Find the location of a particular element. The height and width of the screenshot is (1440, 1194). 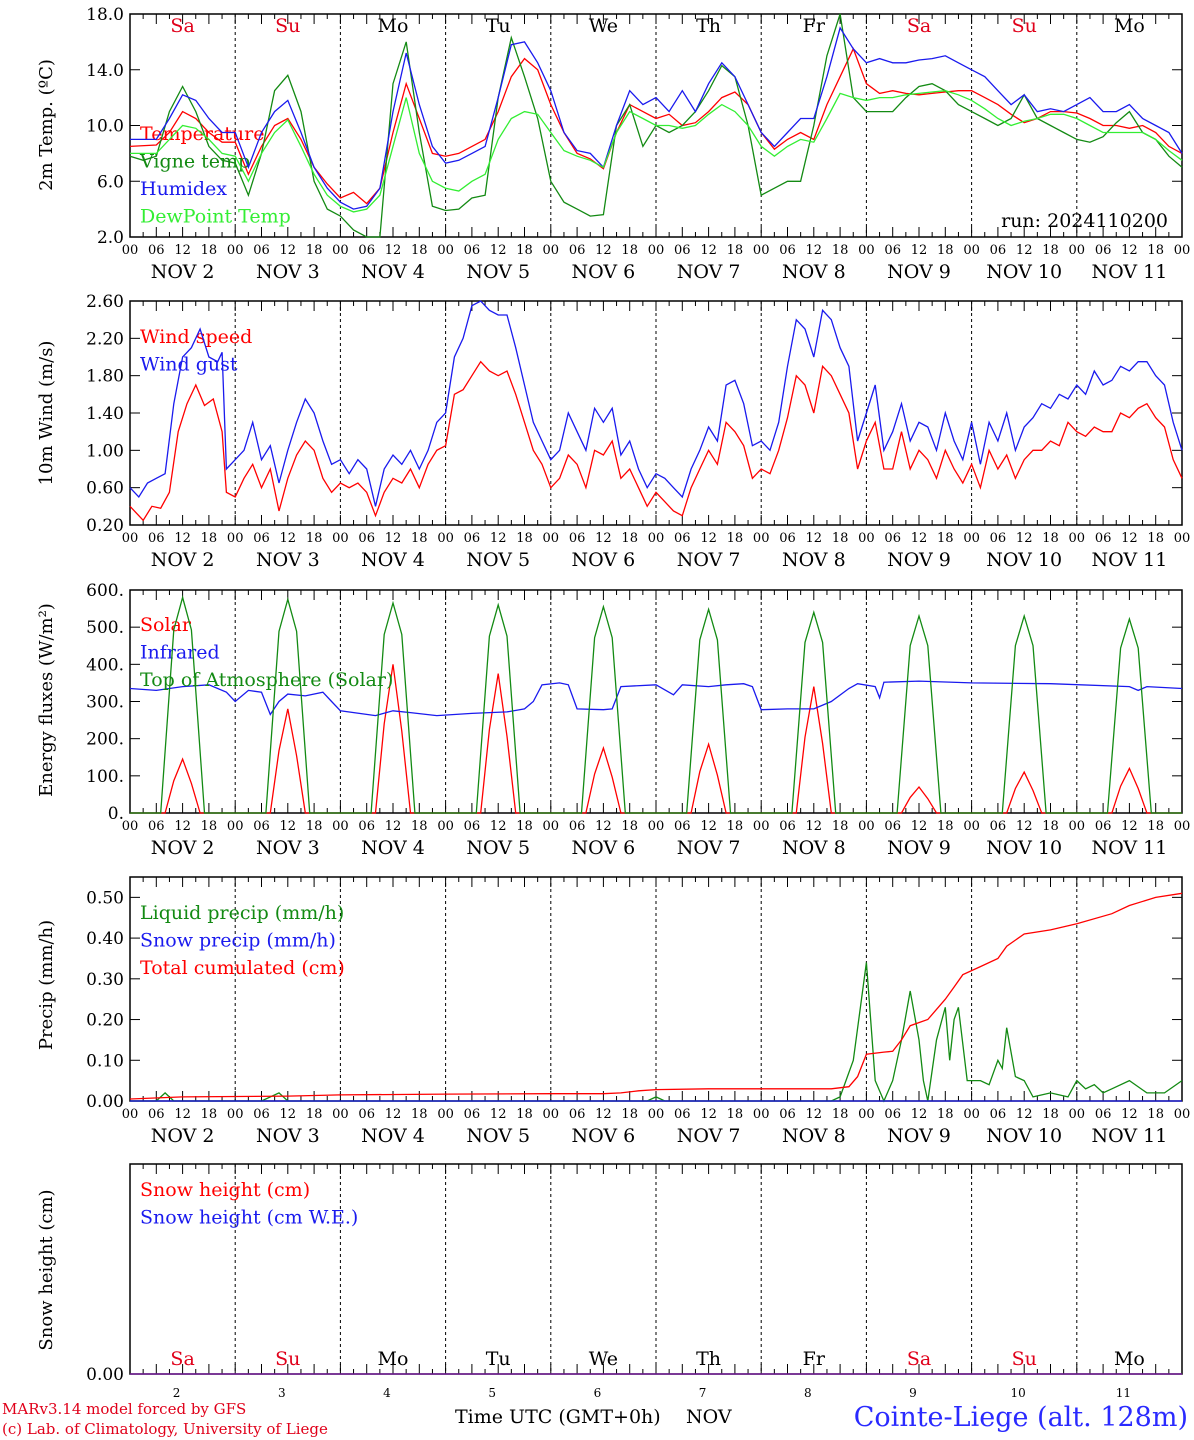

day-abbr-label: Th is located at coordinates (708, 26).